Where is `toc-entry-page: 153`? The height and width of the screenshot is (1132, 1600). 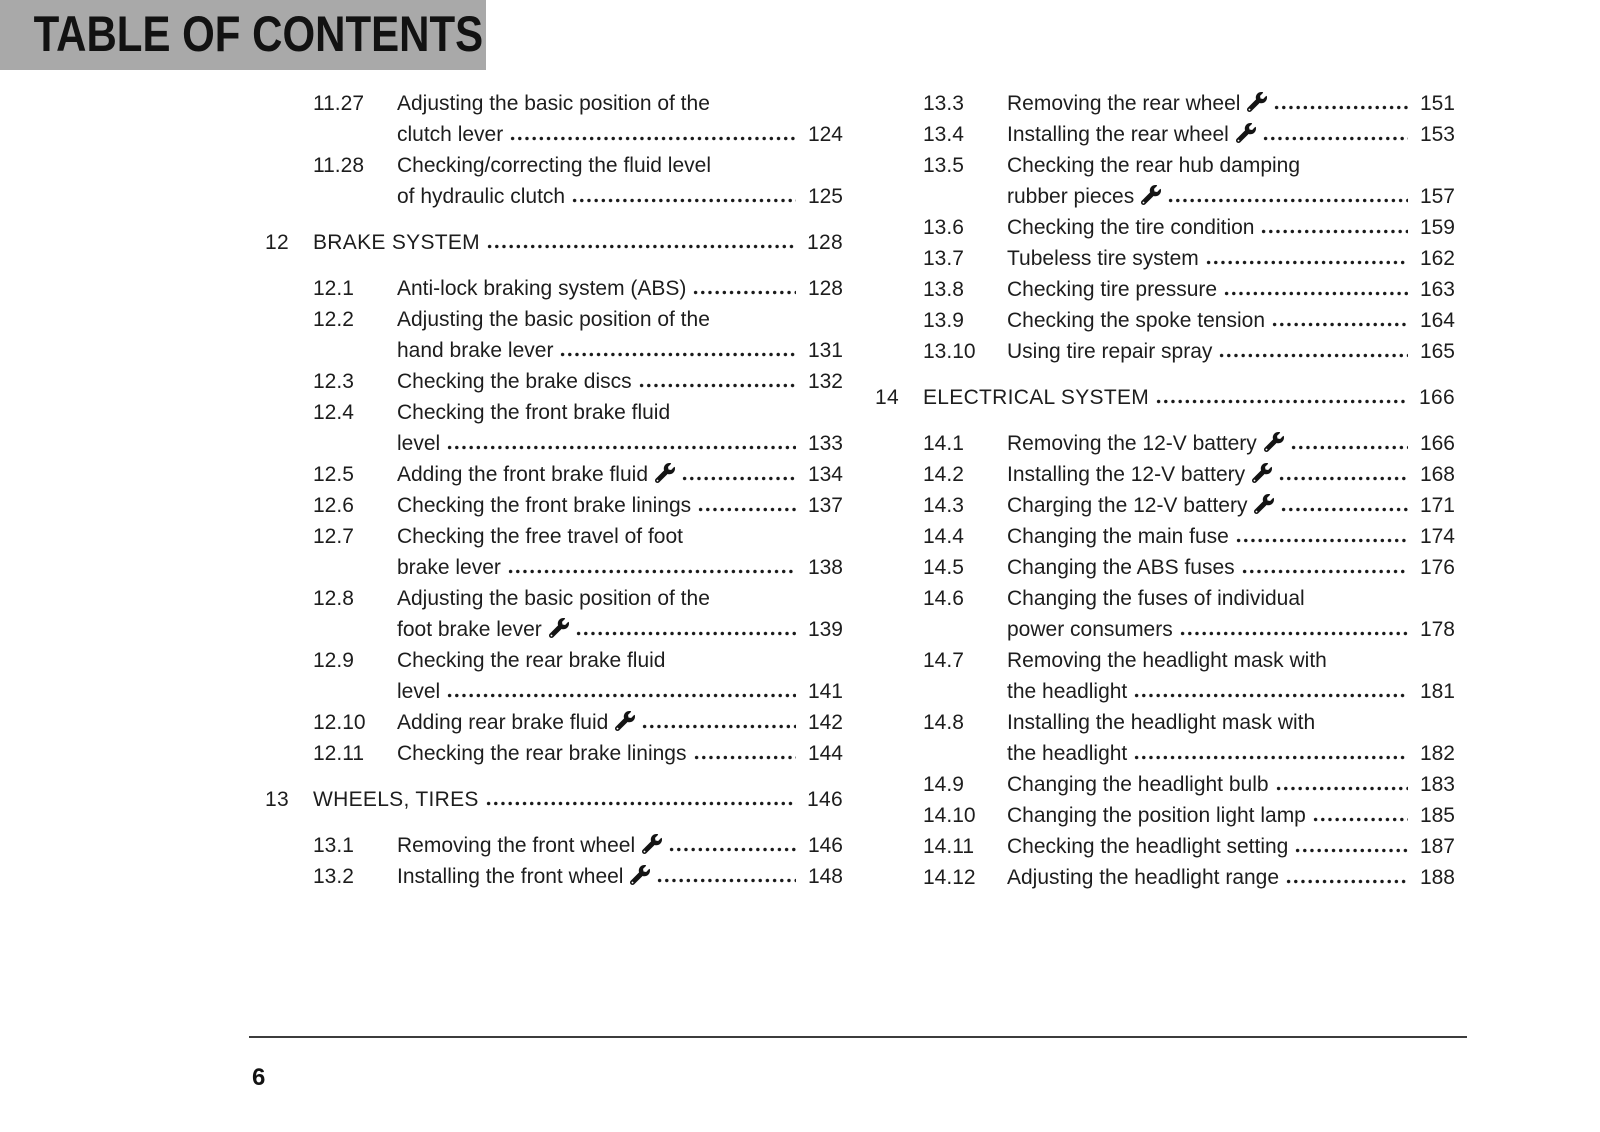 toc-entry-page: 153 is located at coordinates (1437, 134).